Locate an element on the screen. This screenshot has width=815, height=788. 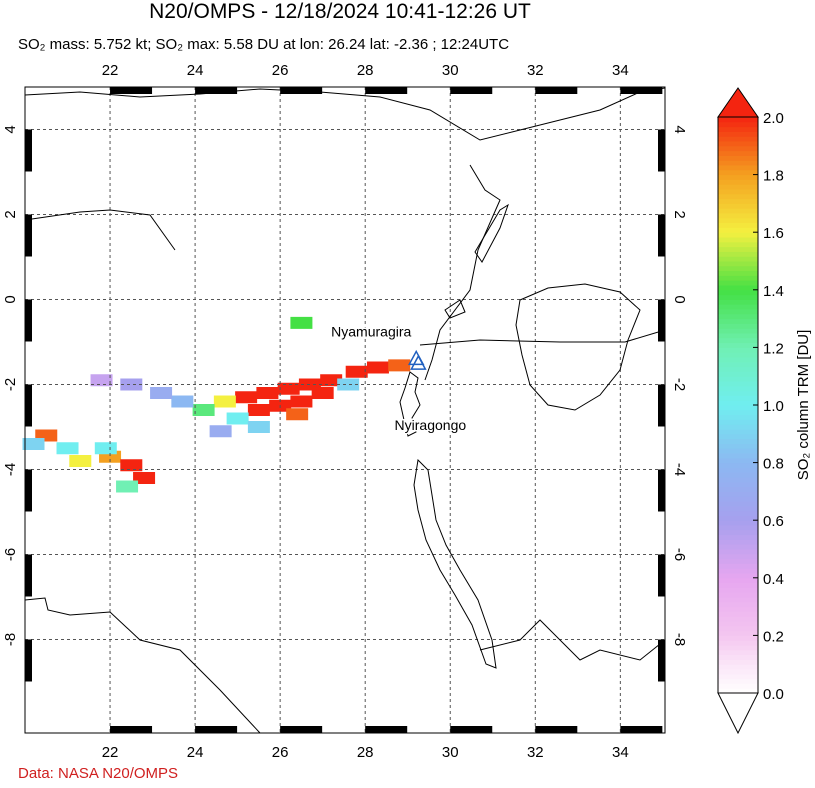
x-tick-label: 32 is located at coordinates (535, 752).